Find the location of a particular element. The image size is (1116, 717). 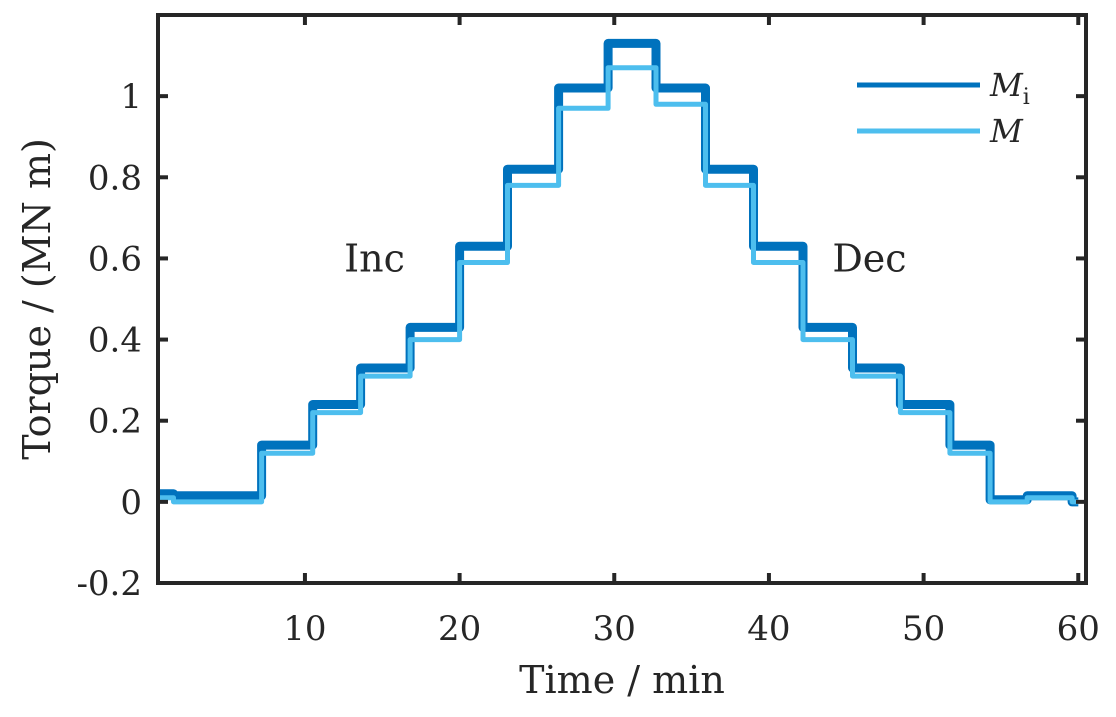

legend-label-mi: Mi is located at coordinates (1009, 88).